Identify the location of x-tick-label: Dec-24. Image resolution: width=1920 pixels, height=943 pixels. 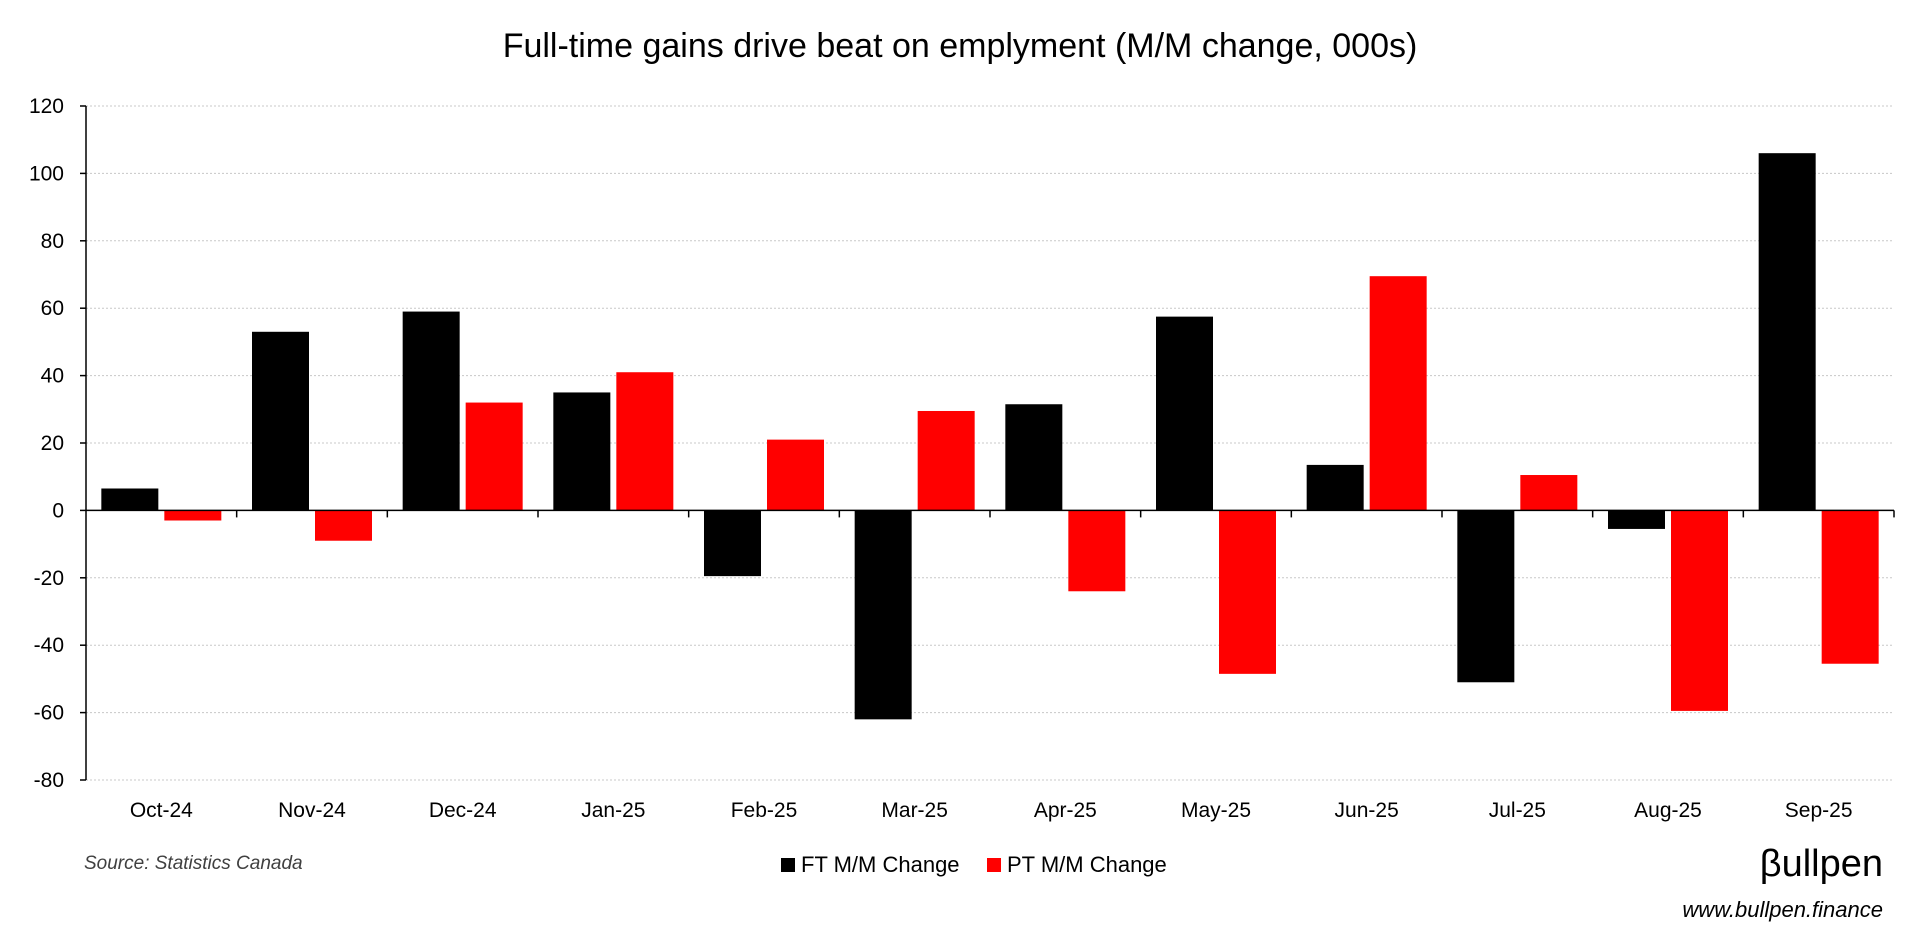
(463, 810).